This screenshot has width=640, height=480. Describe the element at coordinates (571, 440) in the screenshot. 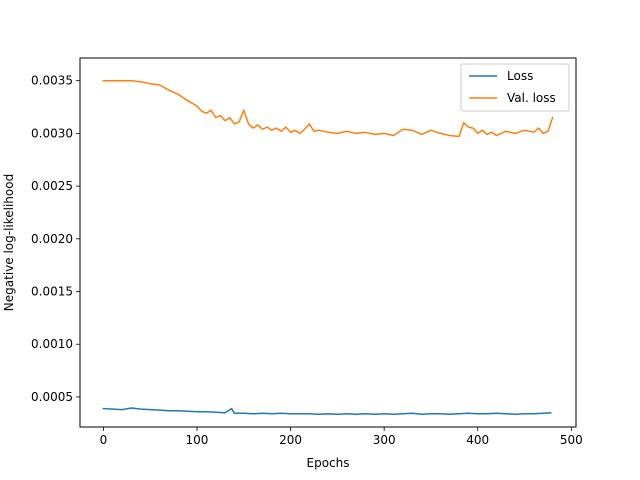

I see `x-tick-label: 500` at that location.